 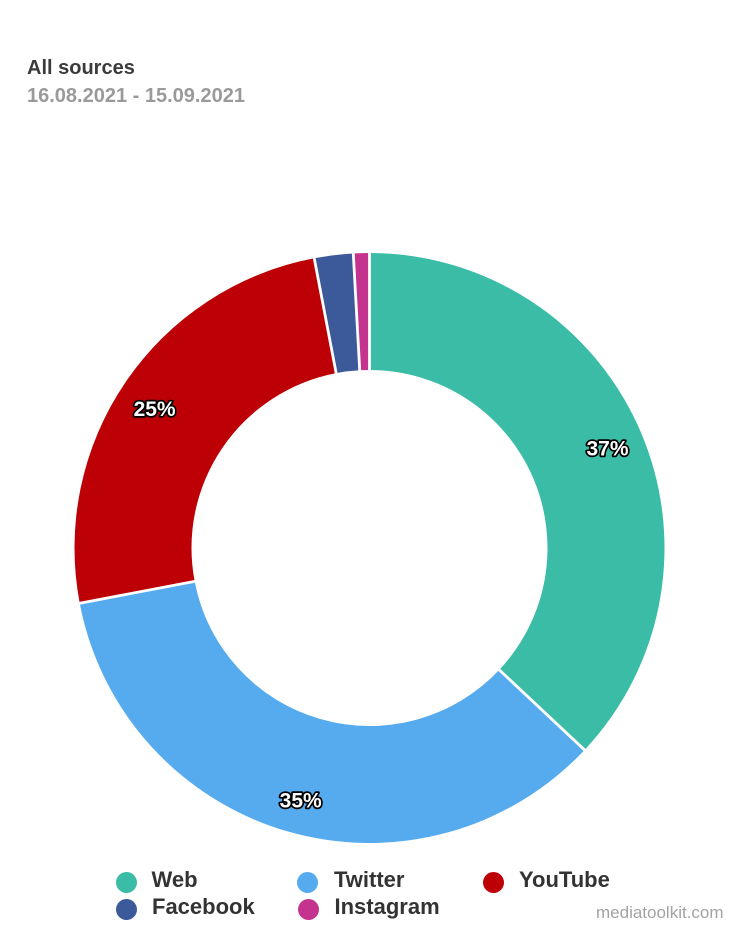 I want to click on svg-text: 25%, so click(x=155, y=409).